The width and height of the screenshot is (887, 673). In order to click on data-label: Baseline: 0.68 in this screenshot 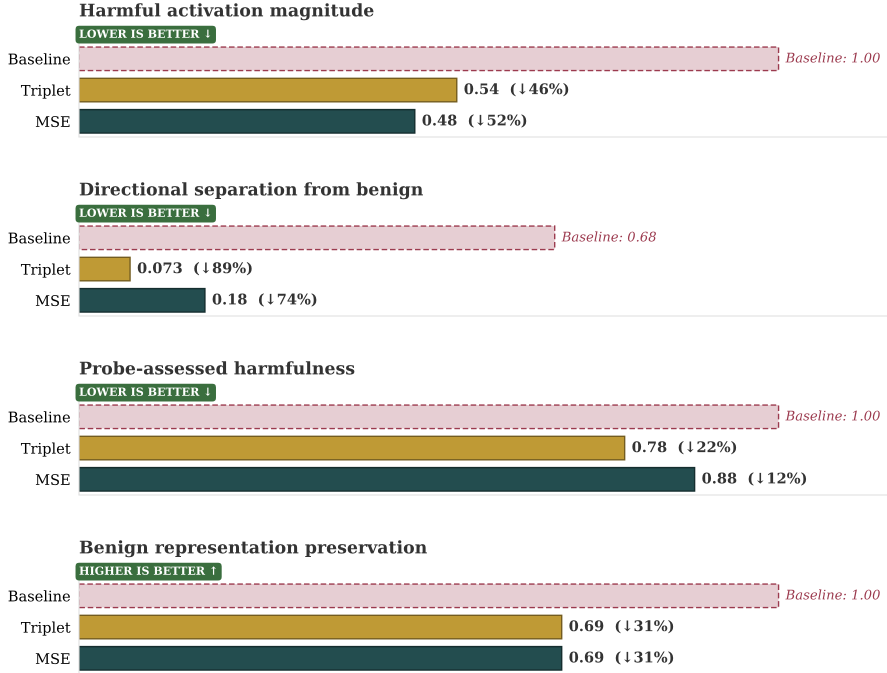, I will do `click(609, 236)`.